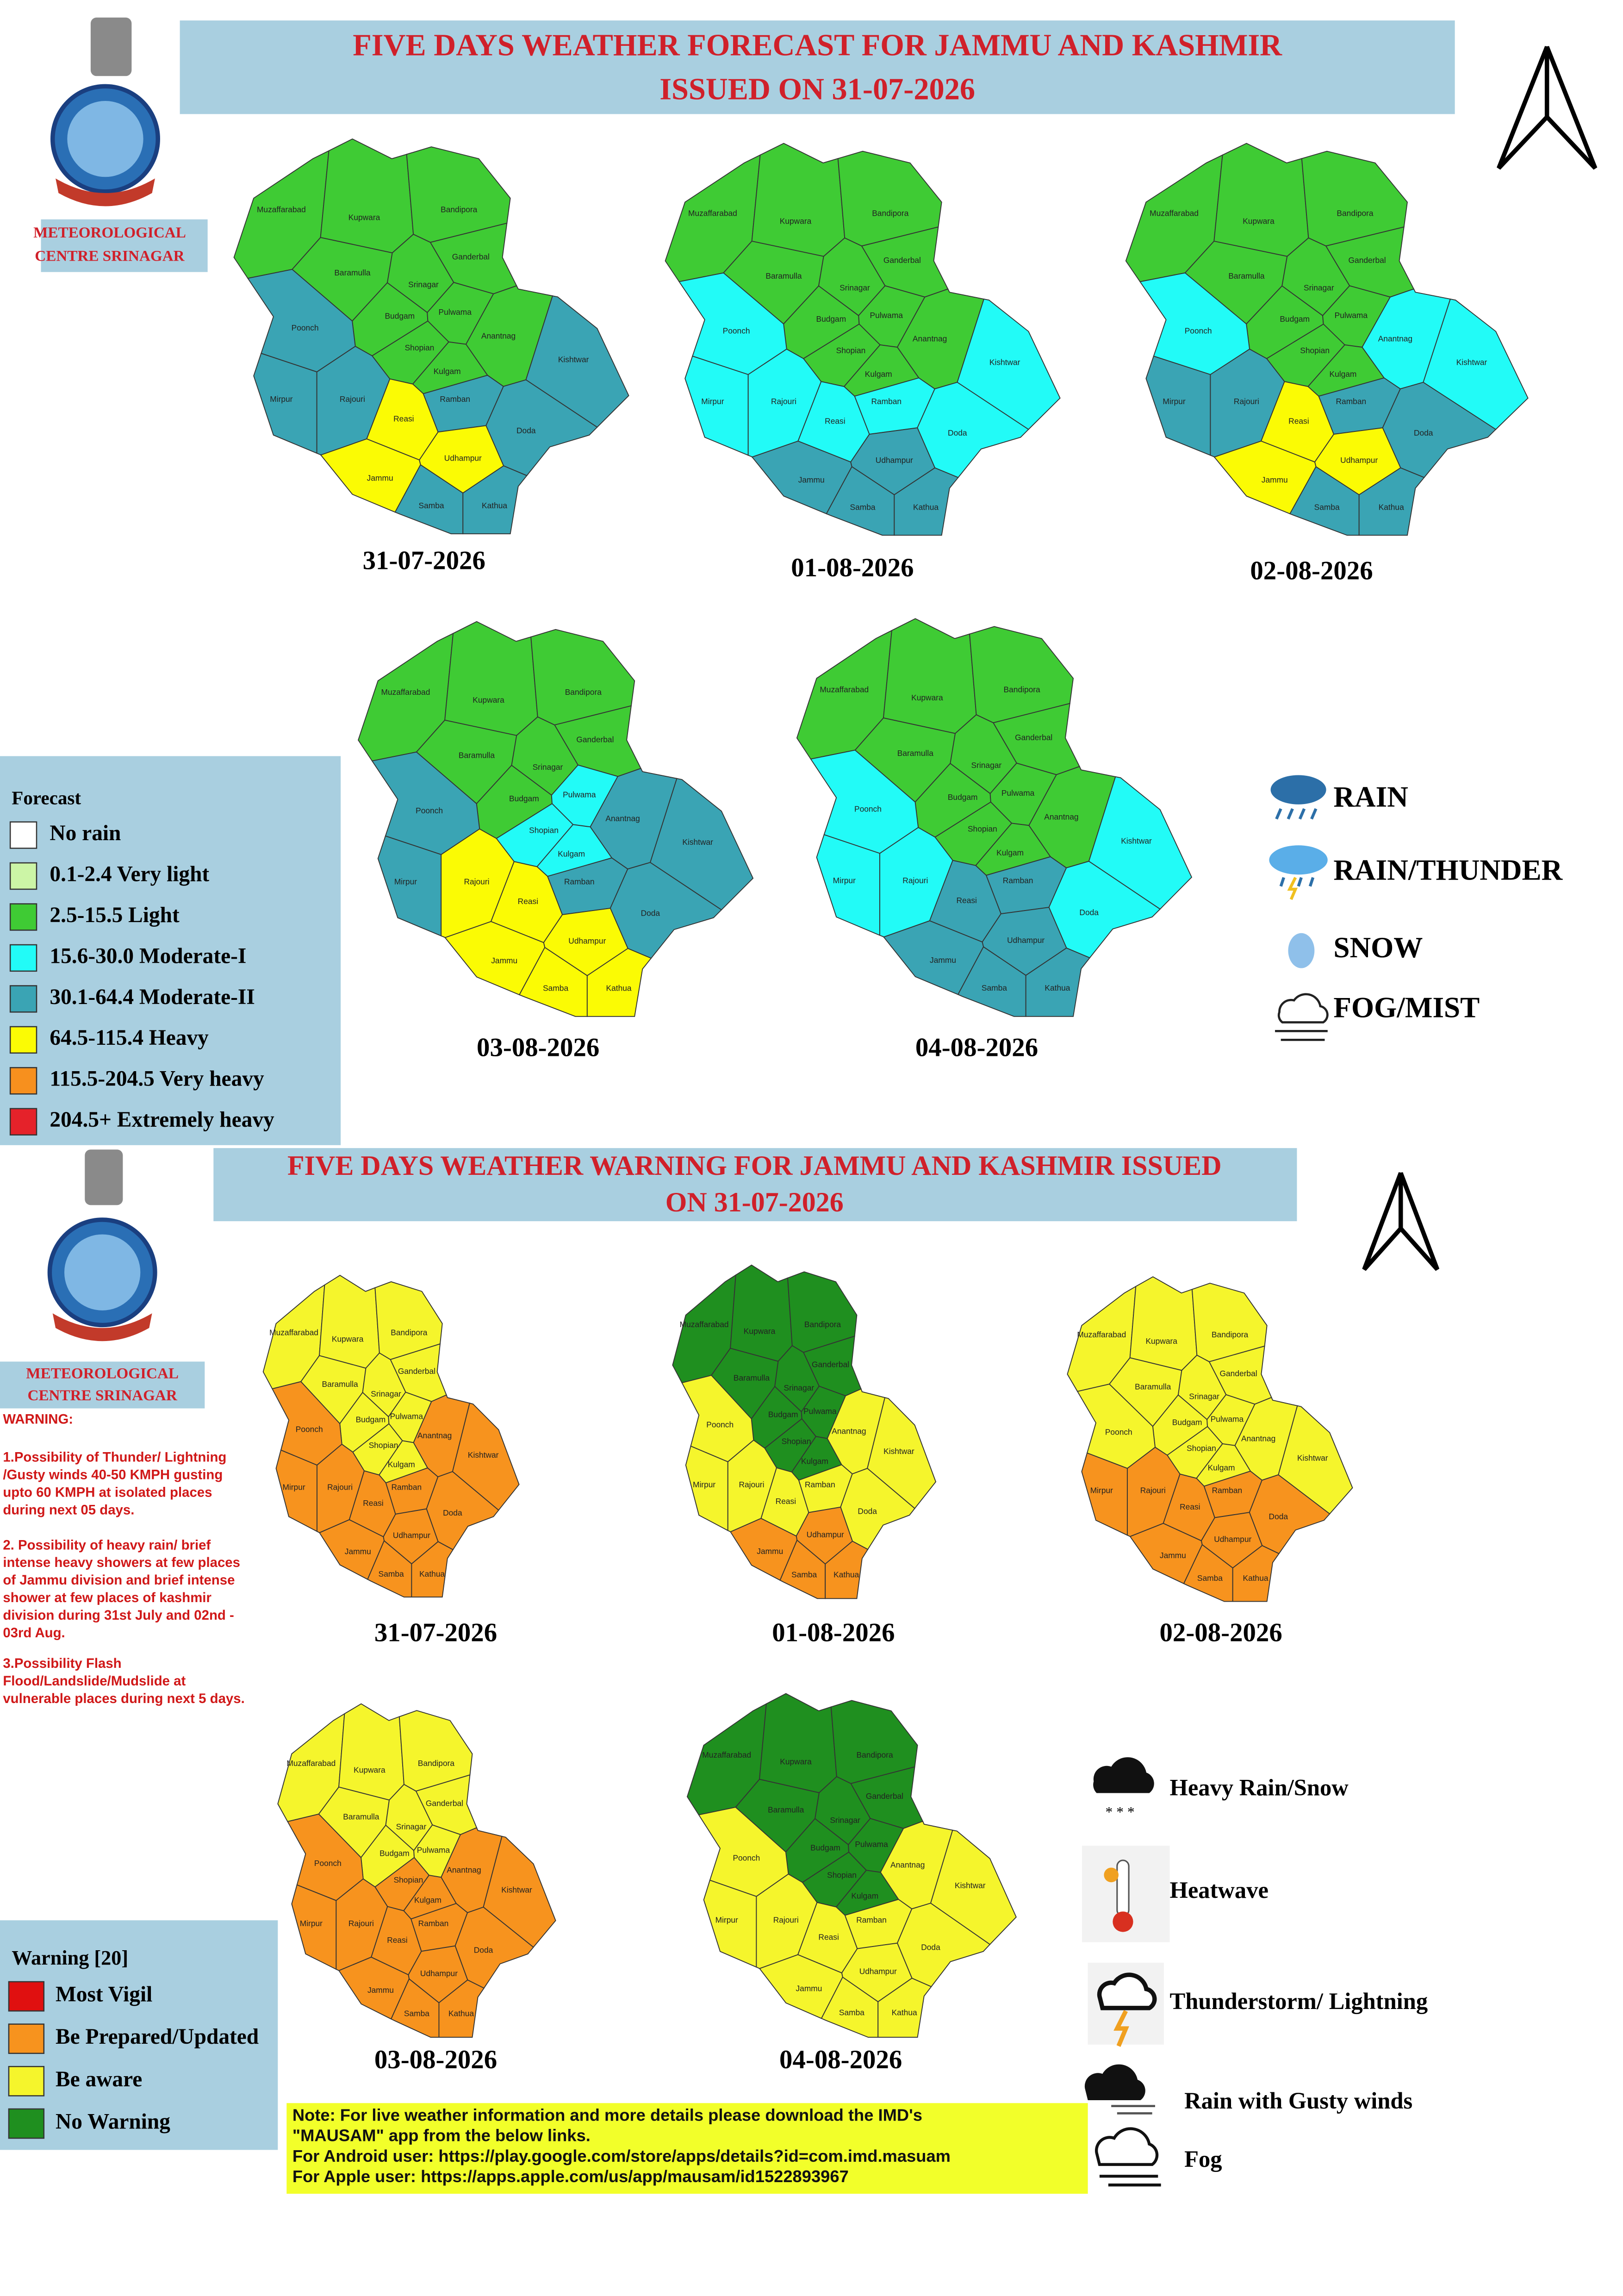  Describe the element at coordinates (38, 1419) in the screenshot. I see `warning-heading: WARNING:` at that location.